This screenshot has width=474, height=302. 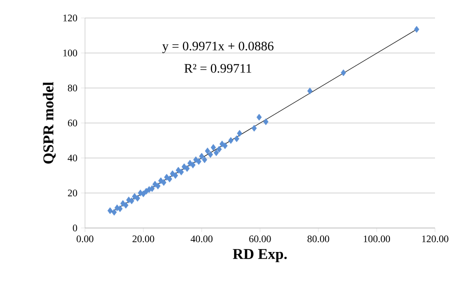 I want to click on x-tick-label: 100.00, so click(x=377, y=239).